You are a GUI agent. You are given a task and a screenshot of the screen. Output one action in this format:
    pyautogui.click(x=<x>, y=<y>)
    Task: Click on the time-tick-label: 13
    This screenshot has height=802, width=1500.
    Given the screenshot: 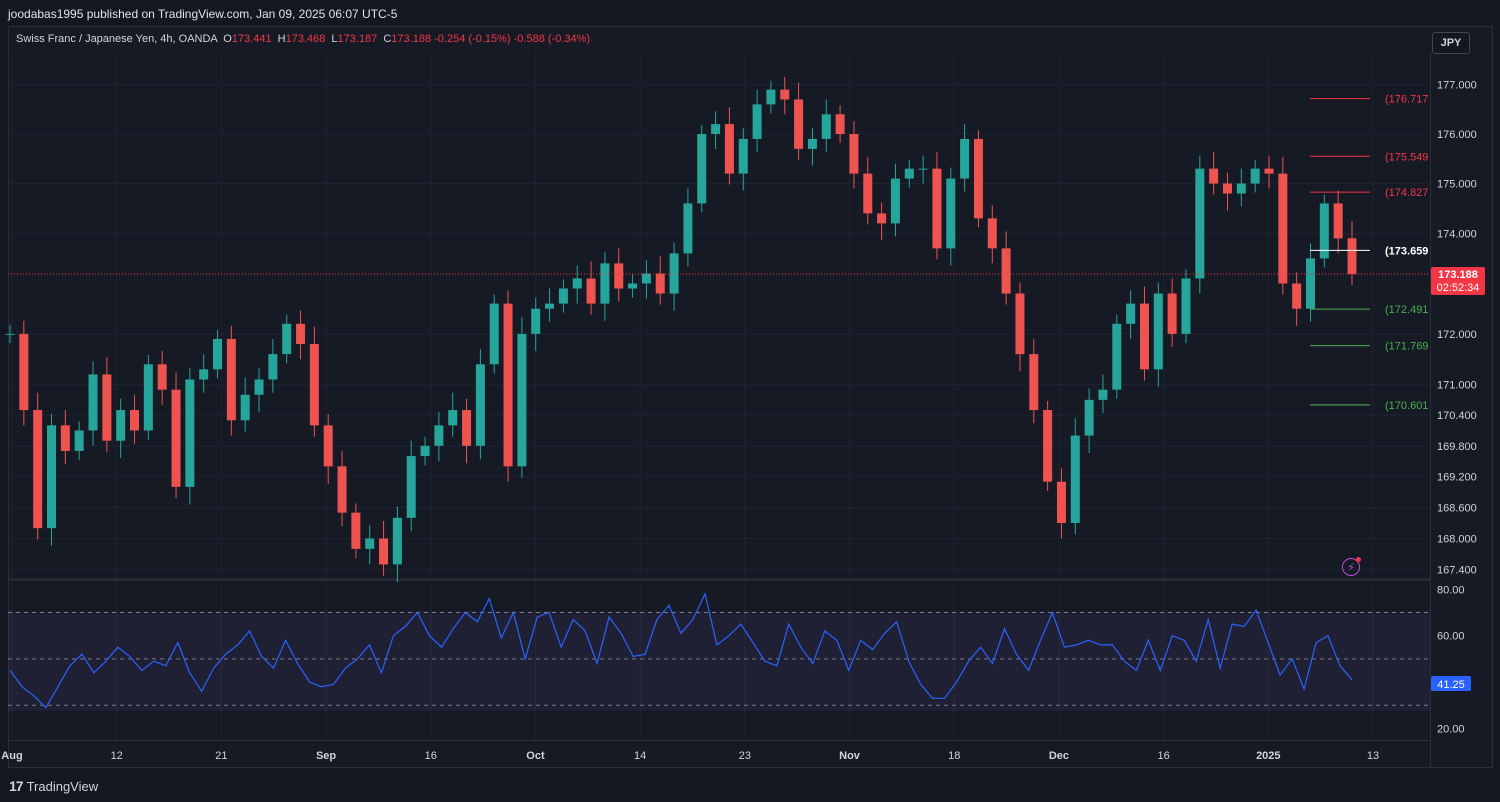 What is the action you would take?
    pyautogui.click(x=1373, y=756)
    